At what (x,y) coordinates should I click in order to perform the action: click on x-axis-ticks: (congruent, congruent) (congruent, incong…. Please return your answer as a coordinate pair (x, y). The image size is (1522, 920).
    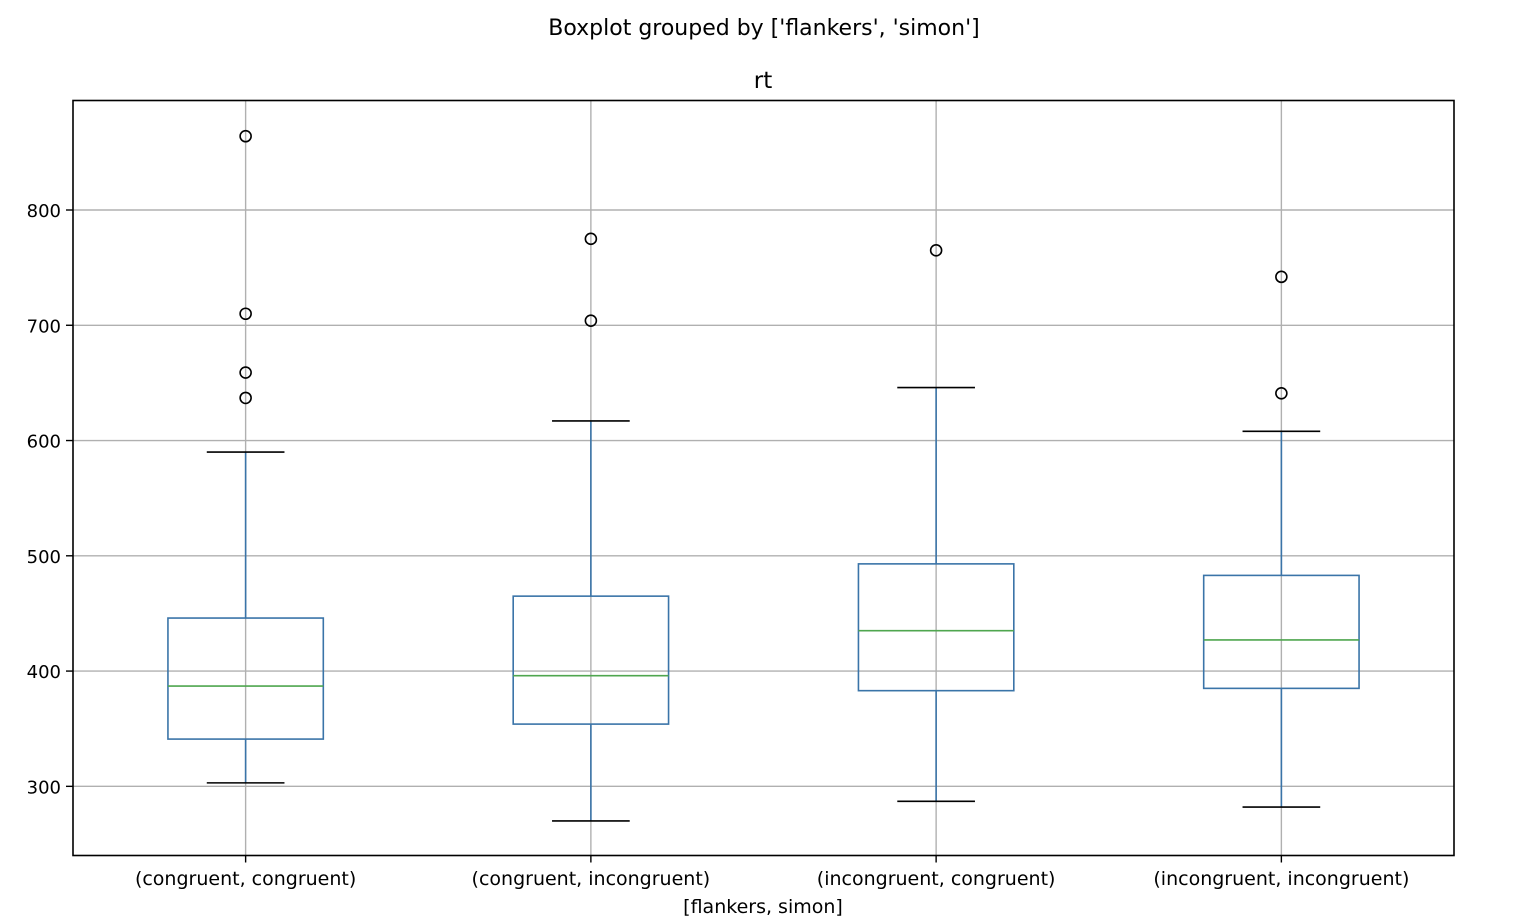
    Looking at the image, I should click on (772, 872).